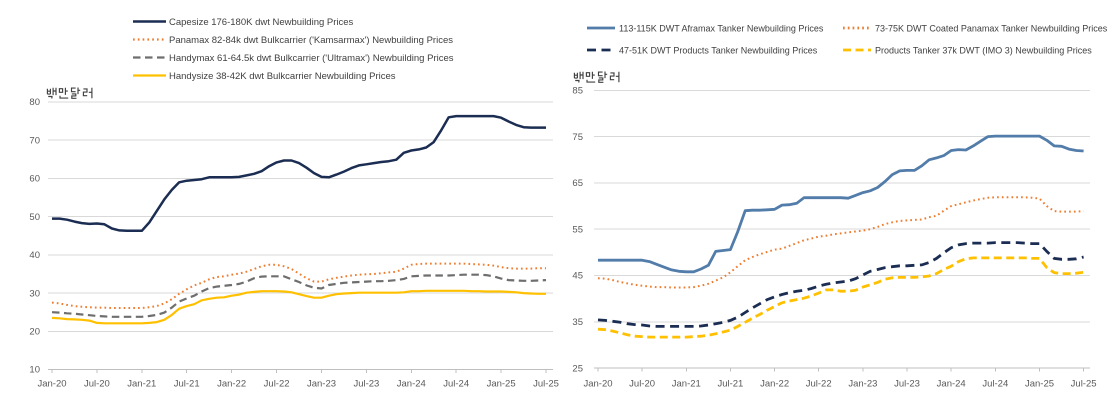 This screenshot has height=405, width=1113. Describe the element at coordinates (261, 22) in the screenshot. I see `svg-text:Capesize 176-180K dwt Newbuild: Capesize 176-180K dwt Newbuilding Prices` at that location.